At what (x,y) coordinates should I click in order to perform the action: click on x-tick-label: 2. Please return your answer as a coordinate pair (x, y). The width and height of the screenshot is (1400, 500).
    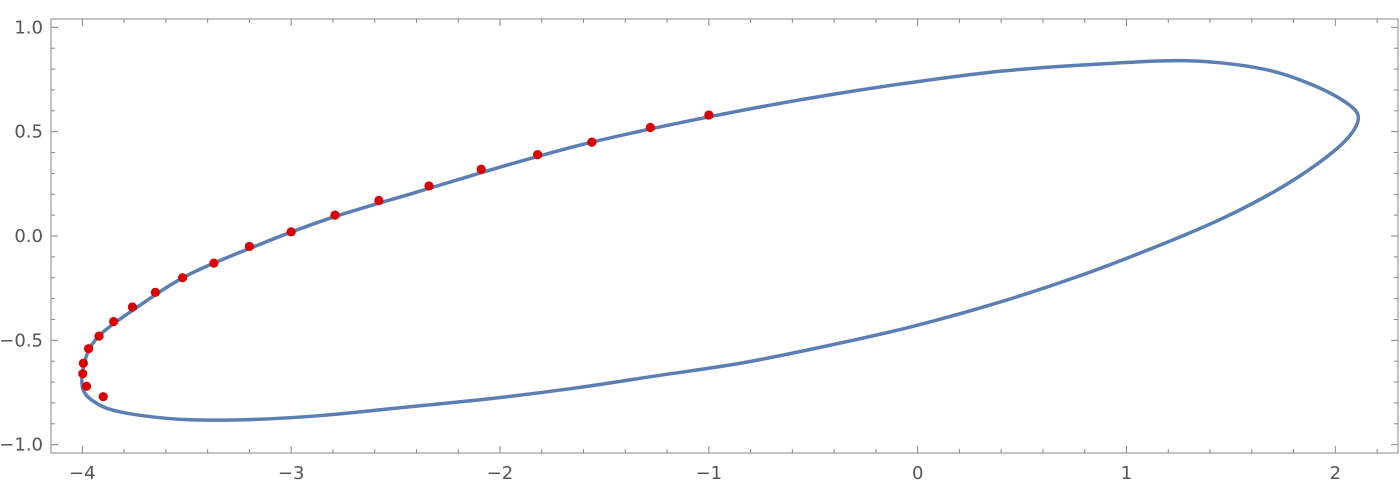
    Looking at the image, I should click on (1335, 473).